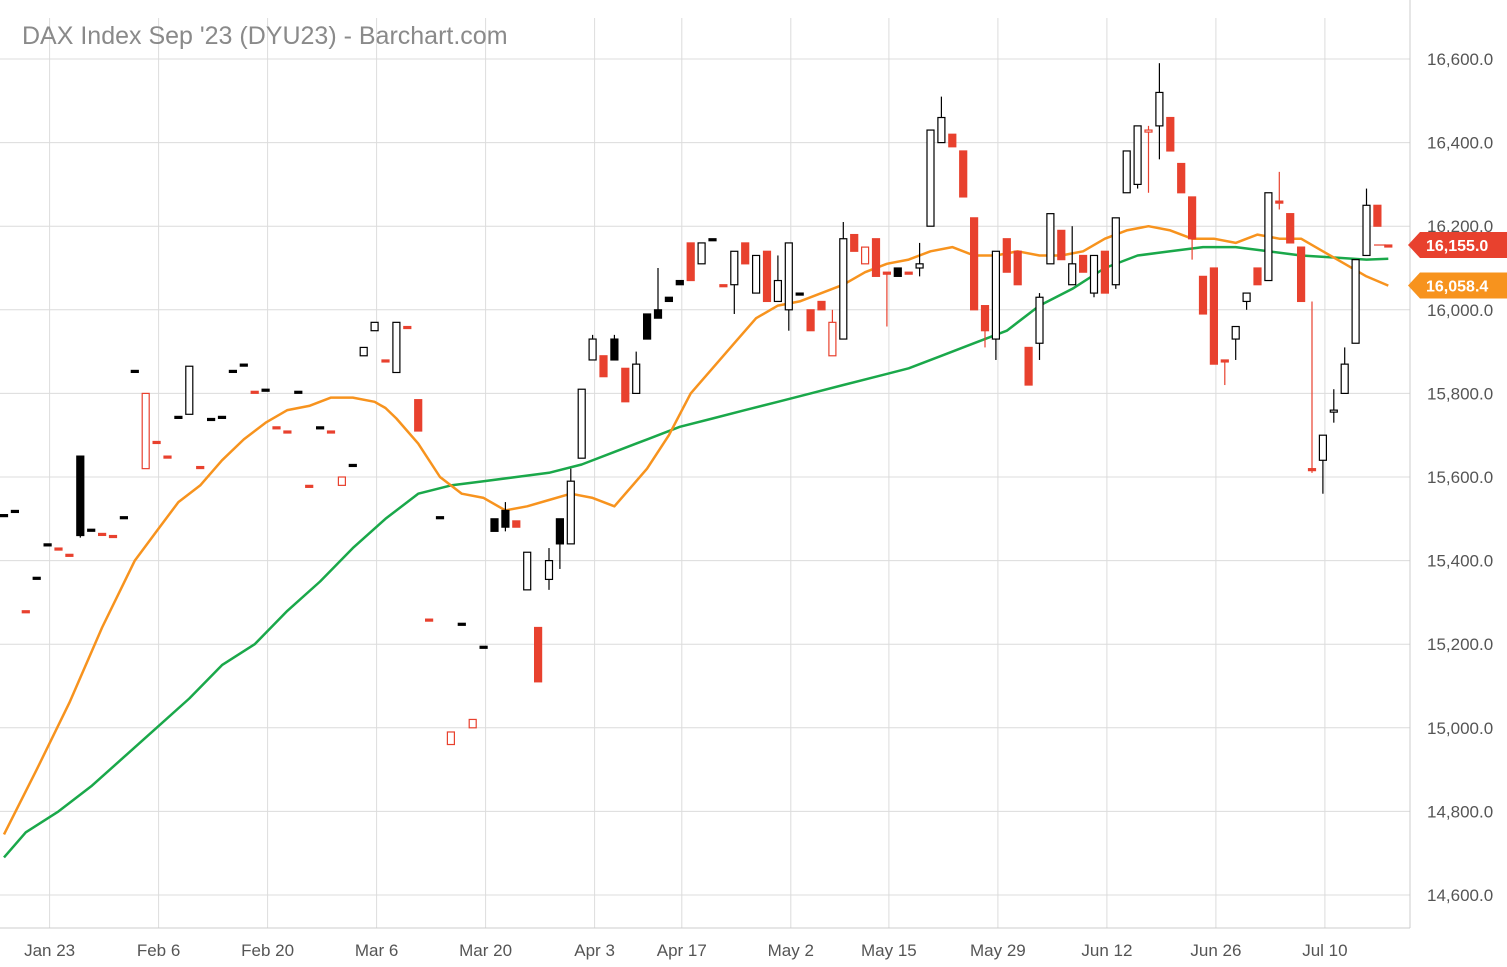  I want to click on x-tick-label: Jul 10, so click(1324, 950).